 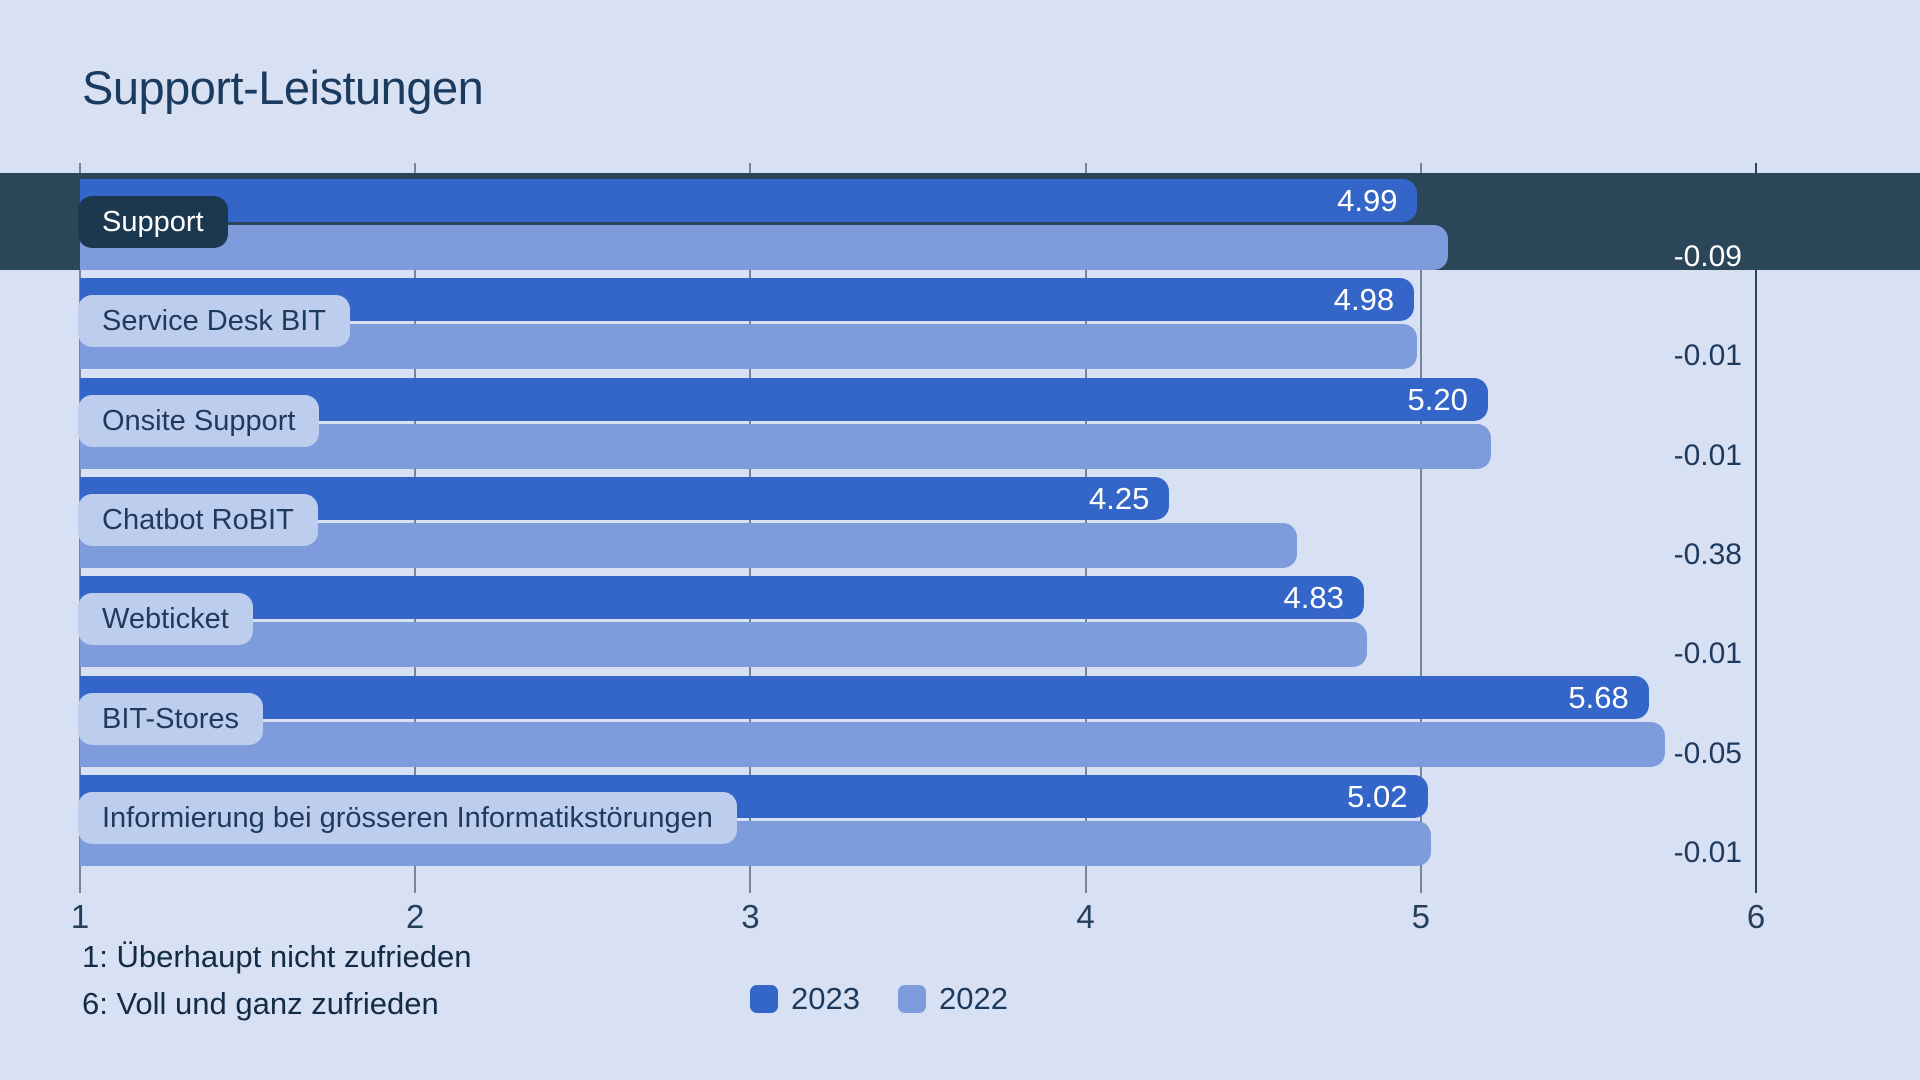 I want to click on x-tick-label: 4, so click(x=1085, y=916).